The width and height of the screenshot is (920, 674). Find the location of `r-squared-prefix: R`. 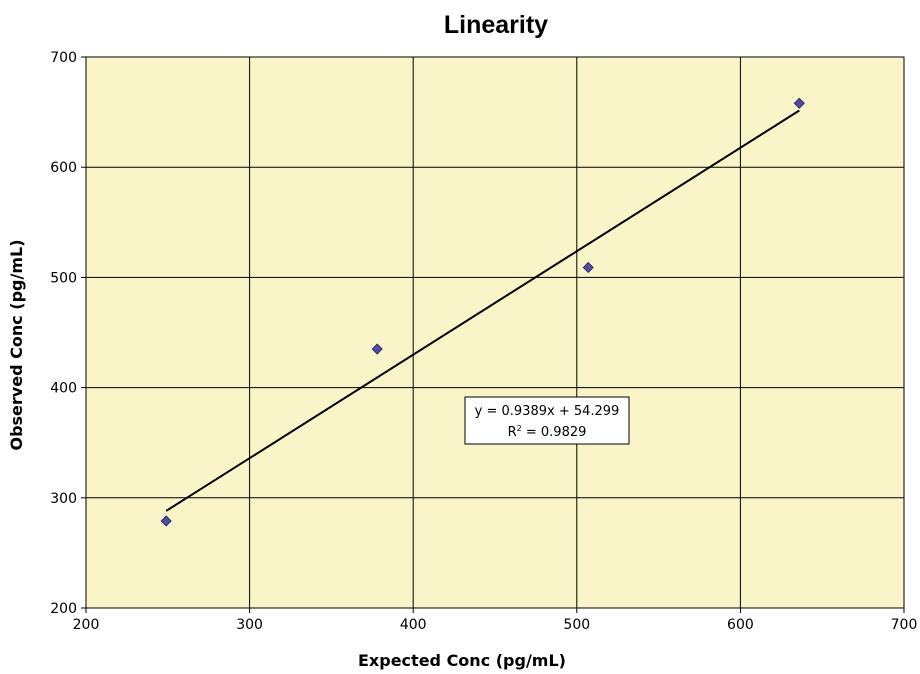

r-squared-prefix: R is located at coordinates (512, 432).